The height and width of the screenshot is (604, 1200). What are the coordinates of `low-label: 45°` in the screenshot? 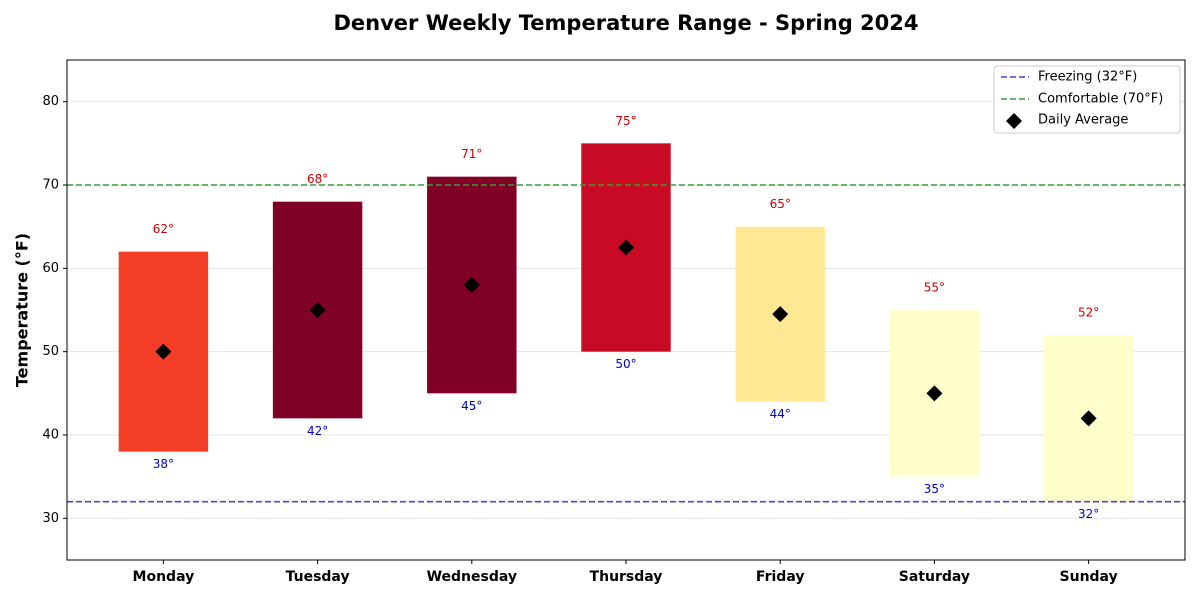 It's located at (471, 406).